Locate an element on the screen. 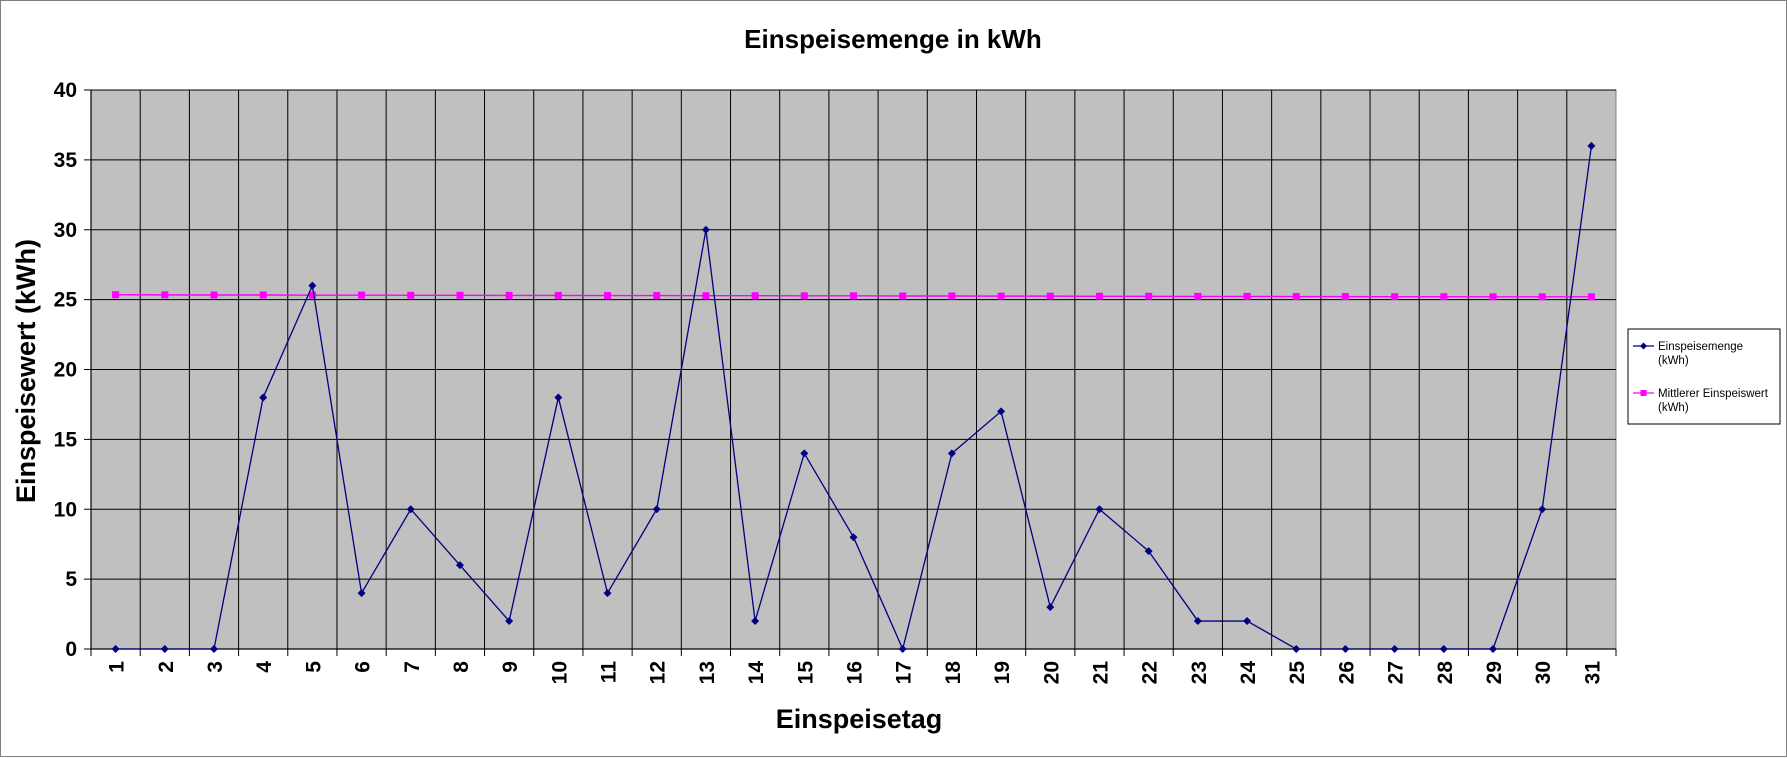 This screenshot has width=1787, height=758. x-tick-label: 7 is located at coordinates (412, 667).